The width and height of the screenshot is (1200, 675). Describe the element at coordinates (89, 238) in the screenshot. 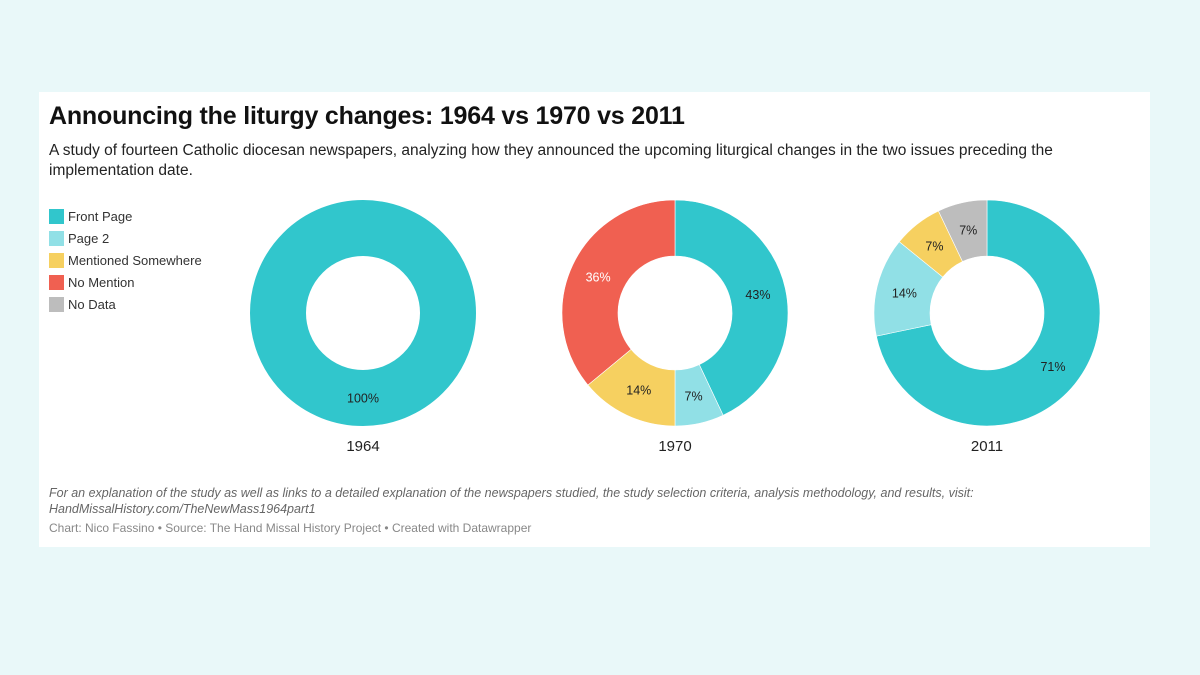

I see `legend-label: Page 2` at that location.